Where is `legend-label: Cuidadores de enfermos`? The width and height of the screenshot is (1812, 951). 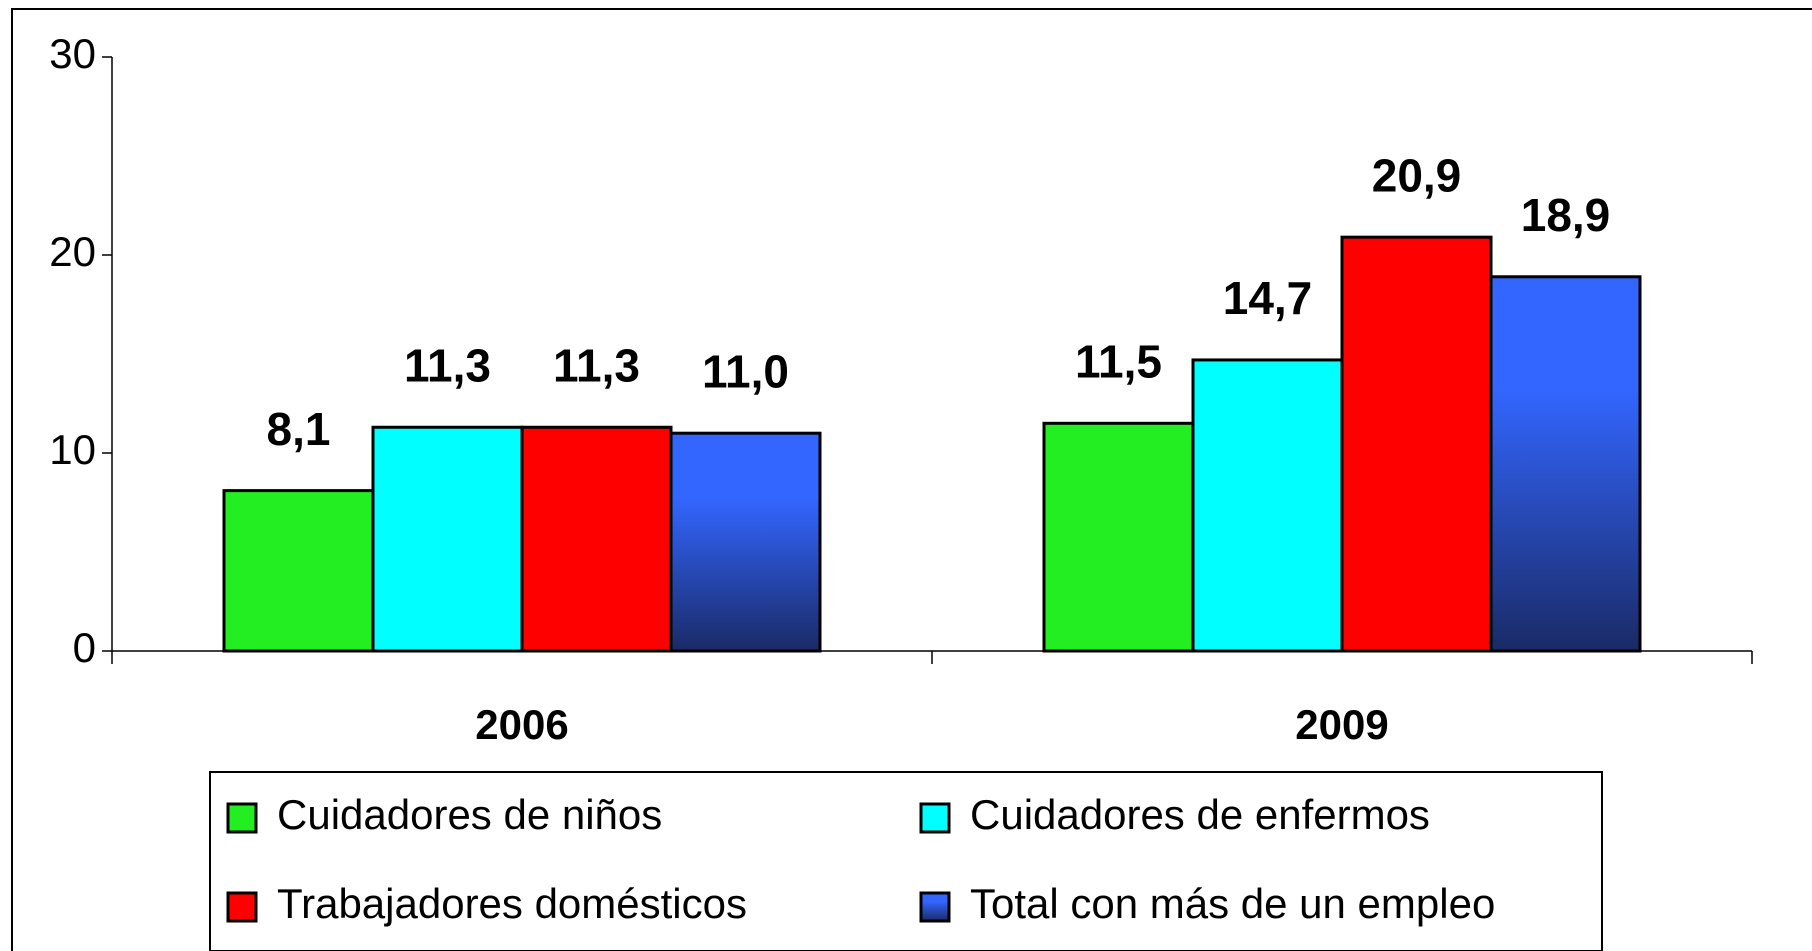 legend-label: Cuidadores de enfermos is located at coordinates (1200, 814).